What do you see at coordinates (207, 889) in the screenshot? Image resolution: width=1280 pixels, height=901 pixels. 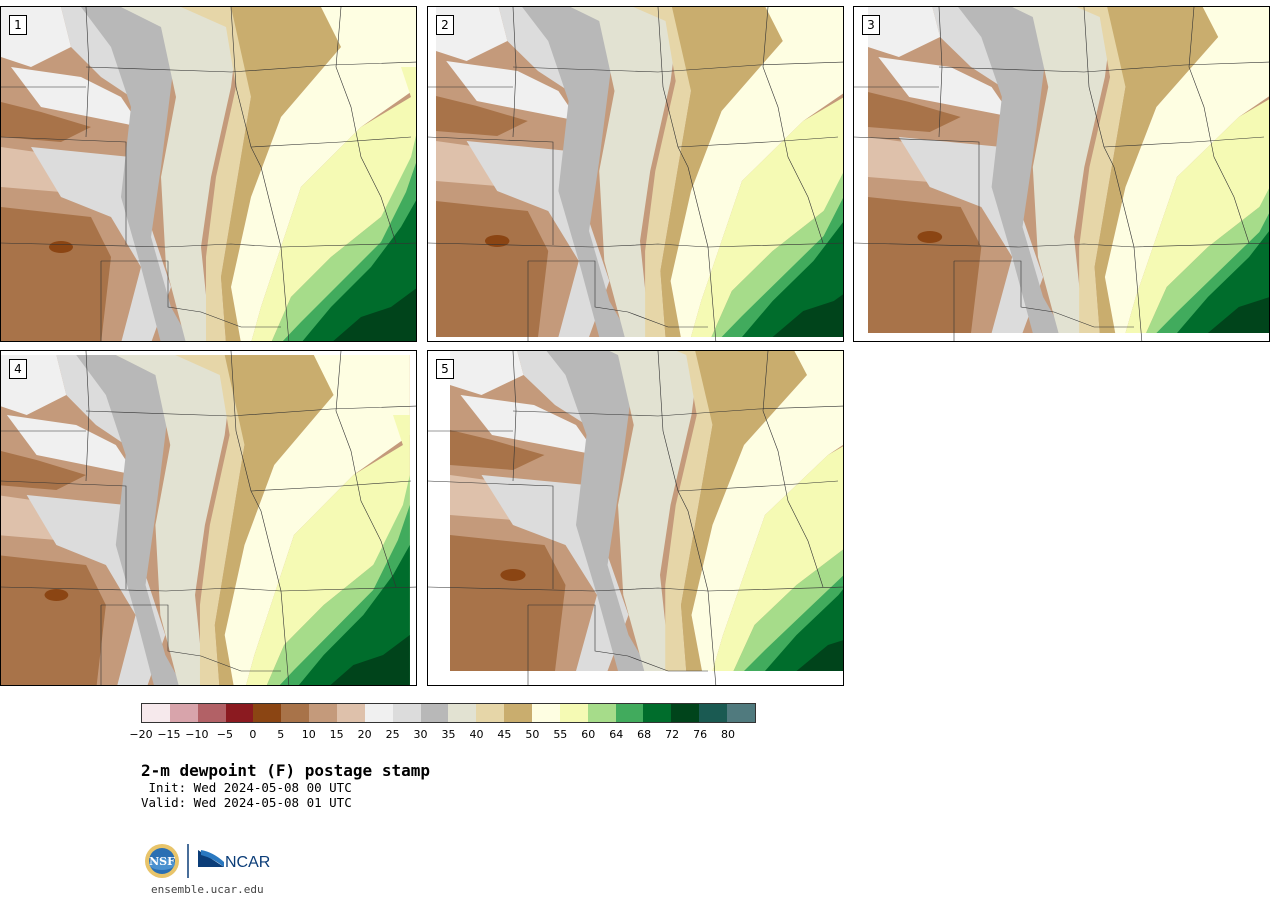 I see `website-text: ensemble.ucar.edu` at bounding box center [207, 889].